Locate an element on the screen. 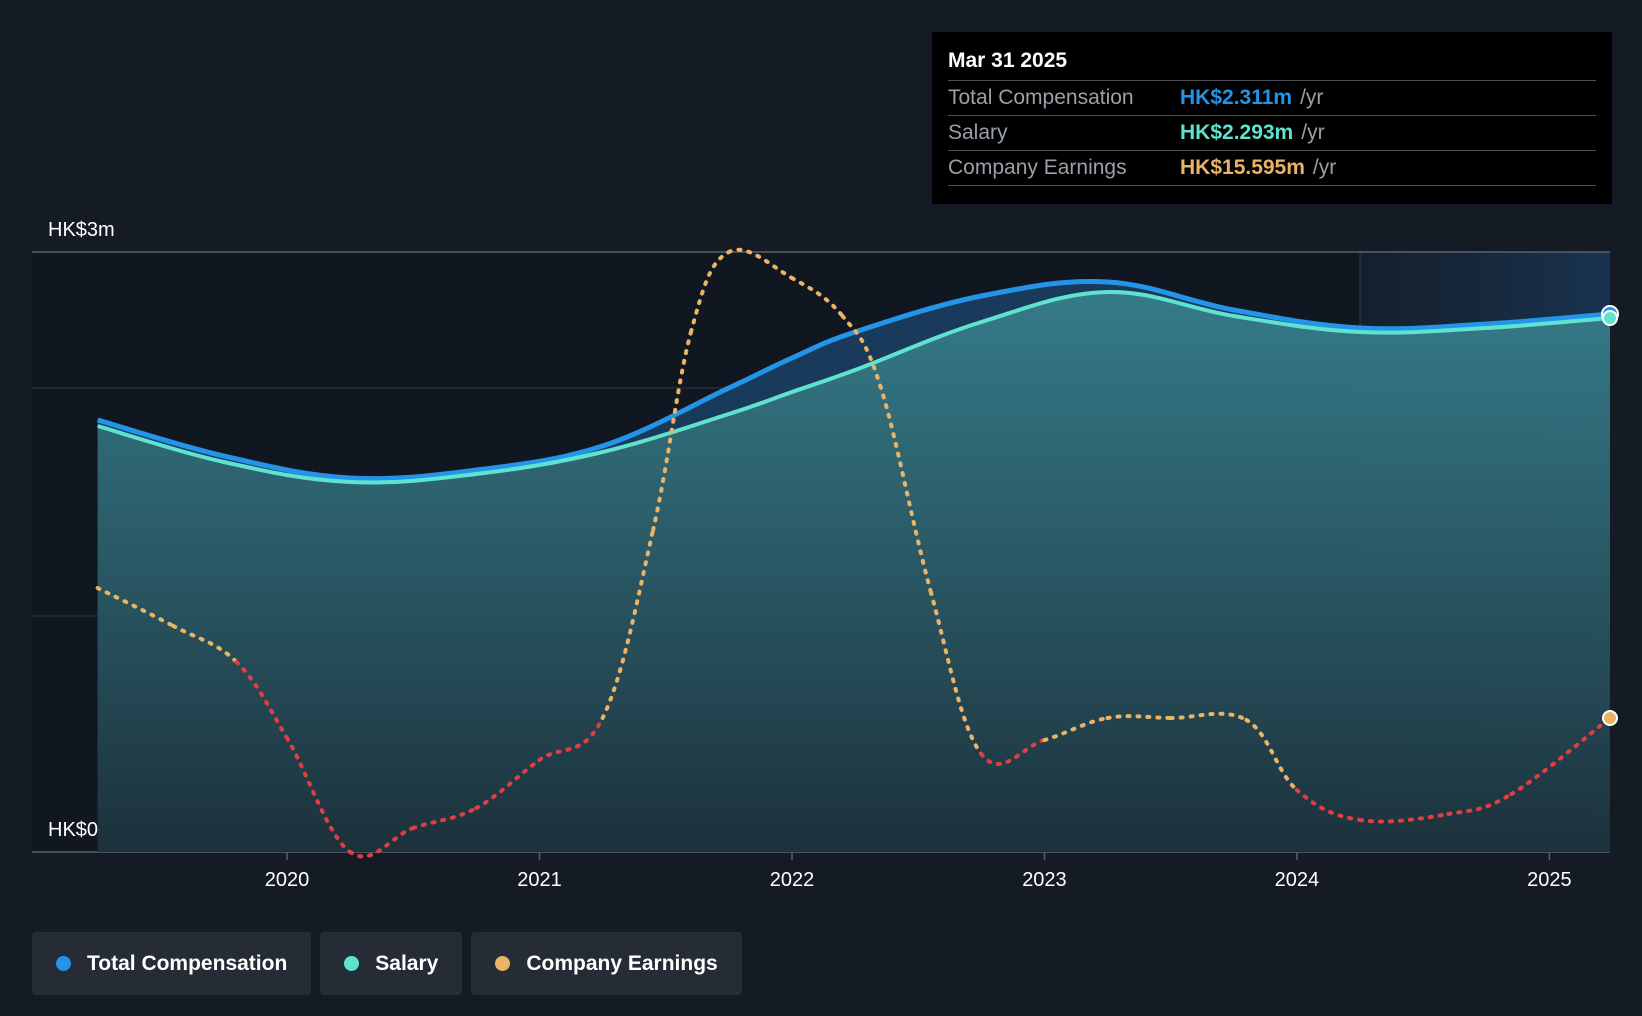 Image resolution: width=1642 pixels, height=1016 pixels. x-tick-label: 2024 is located at coordinates (1297, 880).